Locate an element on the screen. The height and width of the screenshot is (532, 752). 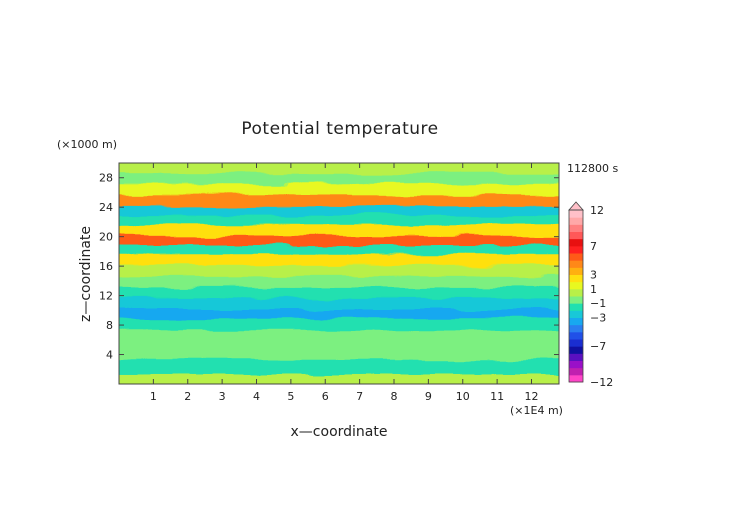
x-tick-label: 8 is located at coordinates (394, 396).